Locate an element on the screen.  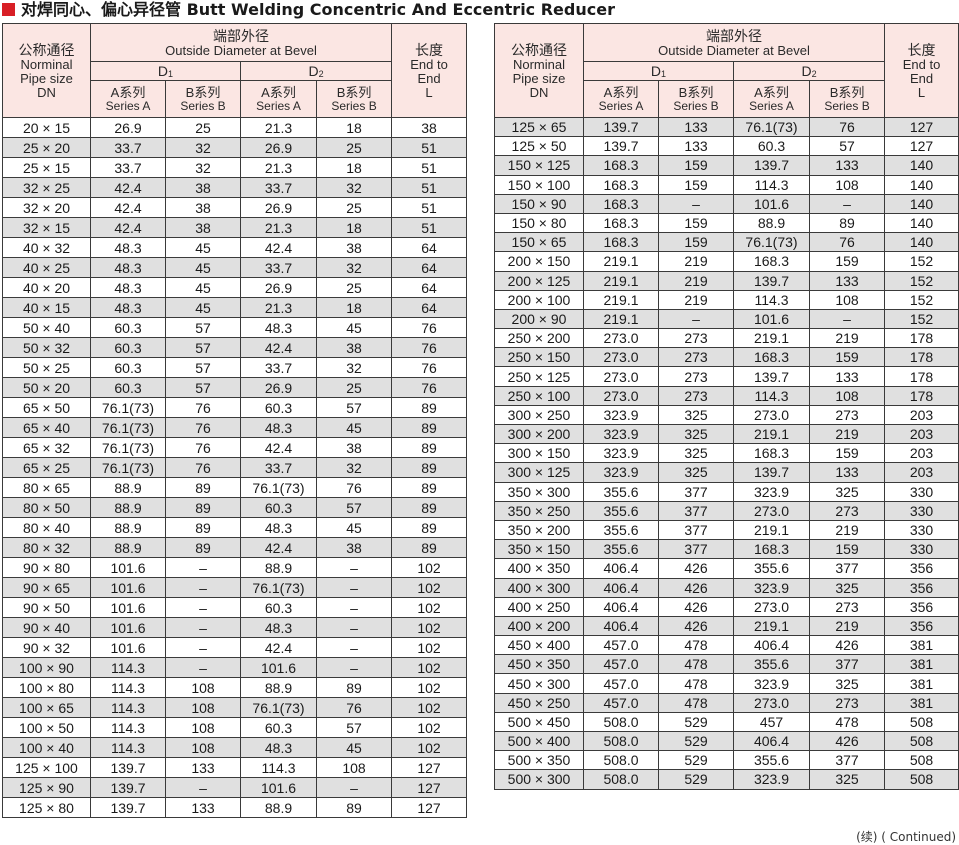
dn-cell: 32 × 15 is located at coordinates (46, 227).